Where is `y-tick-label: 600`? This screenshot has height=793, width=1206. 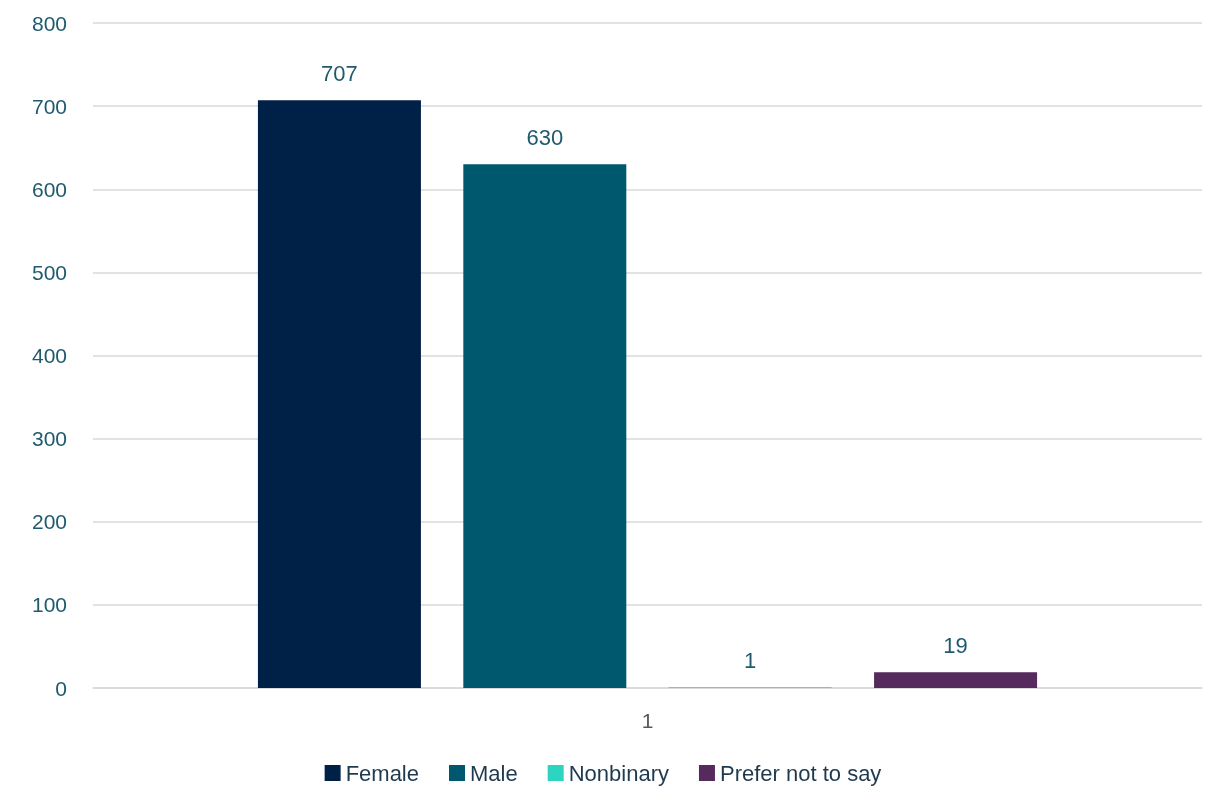 y-tick-label: 600 is located at coordinates (49, 189).